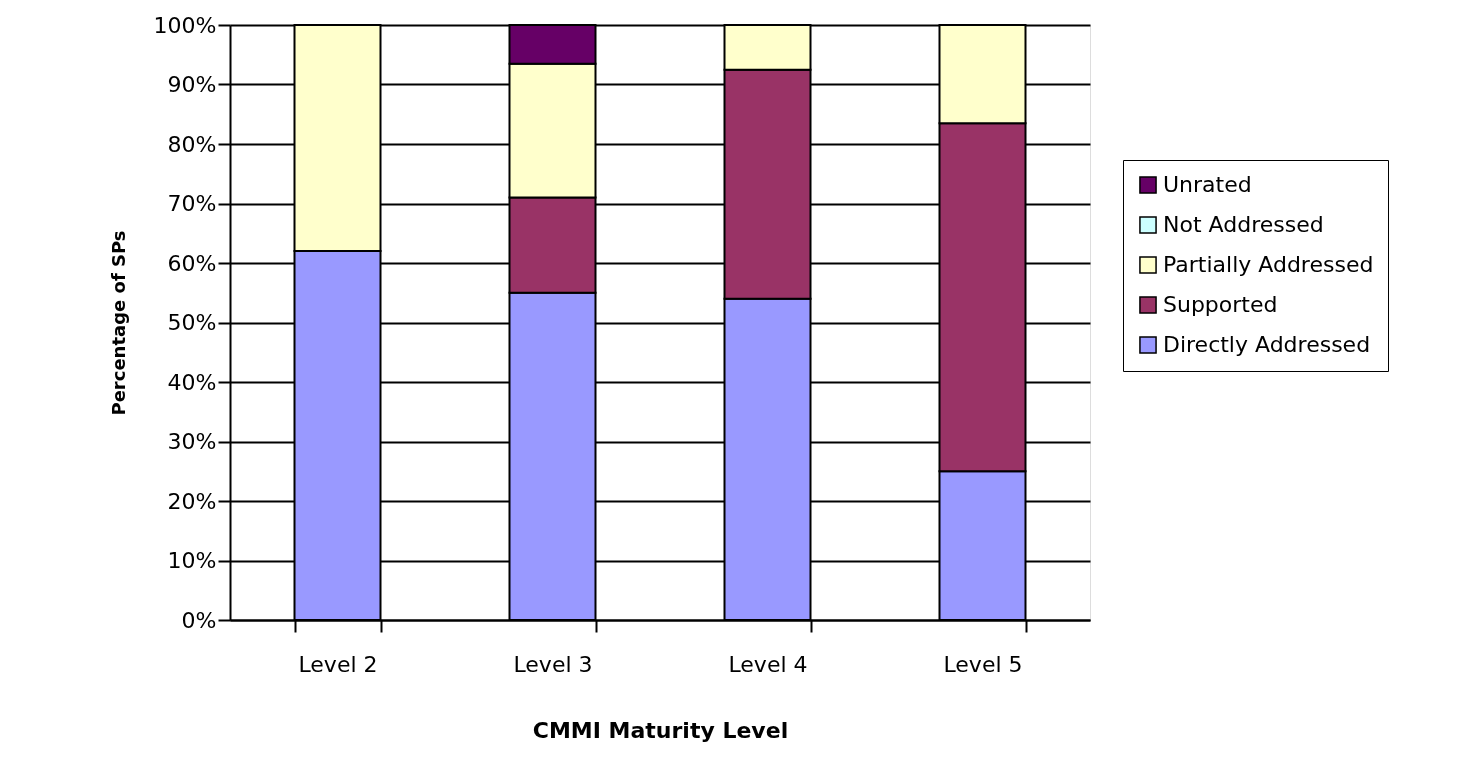 The width and height of the screenshot is (1482, 783). I want to click on x-tick-label: Level 2, so click(338, 664).